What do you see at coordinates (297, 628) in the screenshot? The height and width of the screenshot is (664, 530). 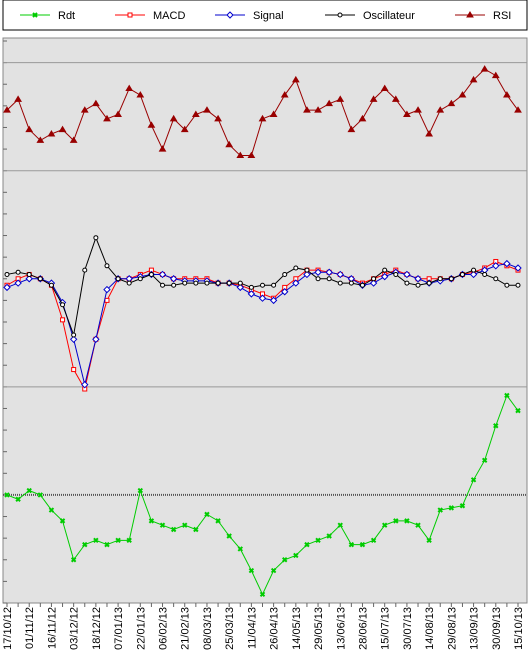 I see `x-tick-label: 14/05/13` at bounding box center [297, 628].